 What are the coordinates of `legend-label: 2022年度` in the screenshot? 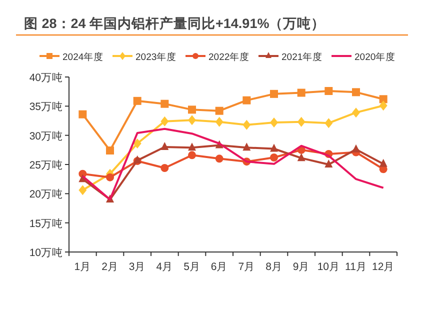 It's located at (229, 57).